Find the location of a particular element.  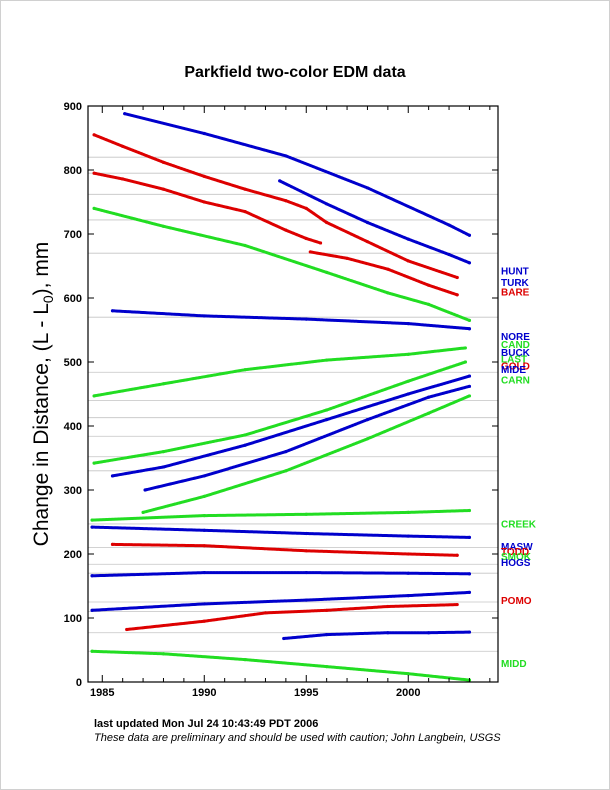

y-tick-label-1: 100 is located at coordinates (73, 619).